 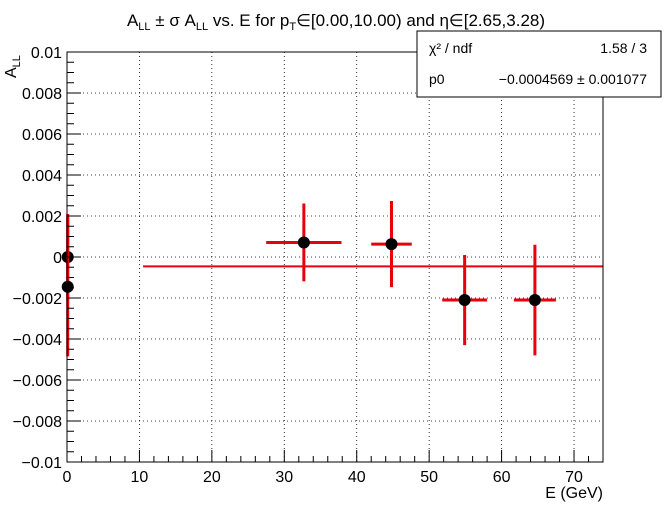 What do you see at coordinates (450, 48) in the screenshot?
I see `chi2-label: χ² / ndf` at bounding box center [450, 48].